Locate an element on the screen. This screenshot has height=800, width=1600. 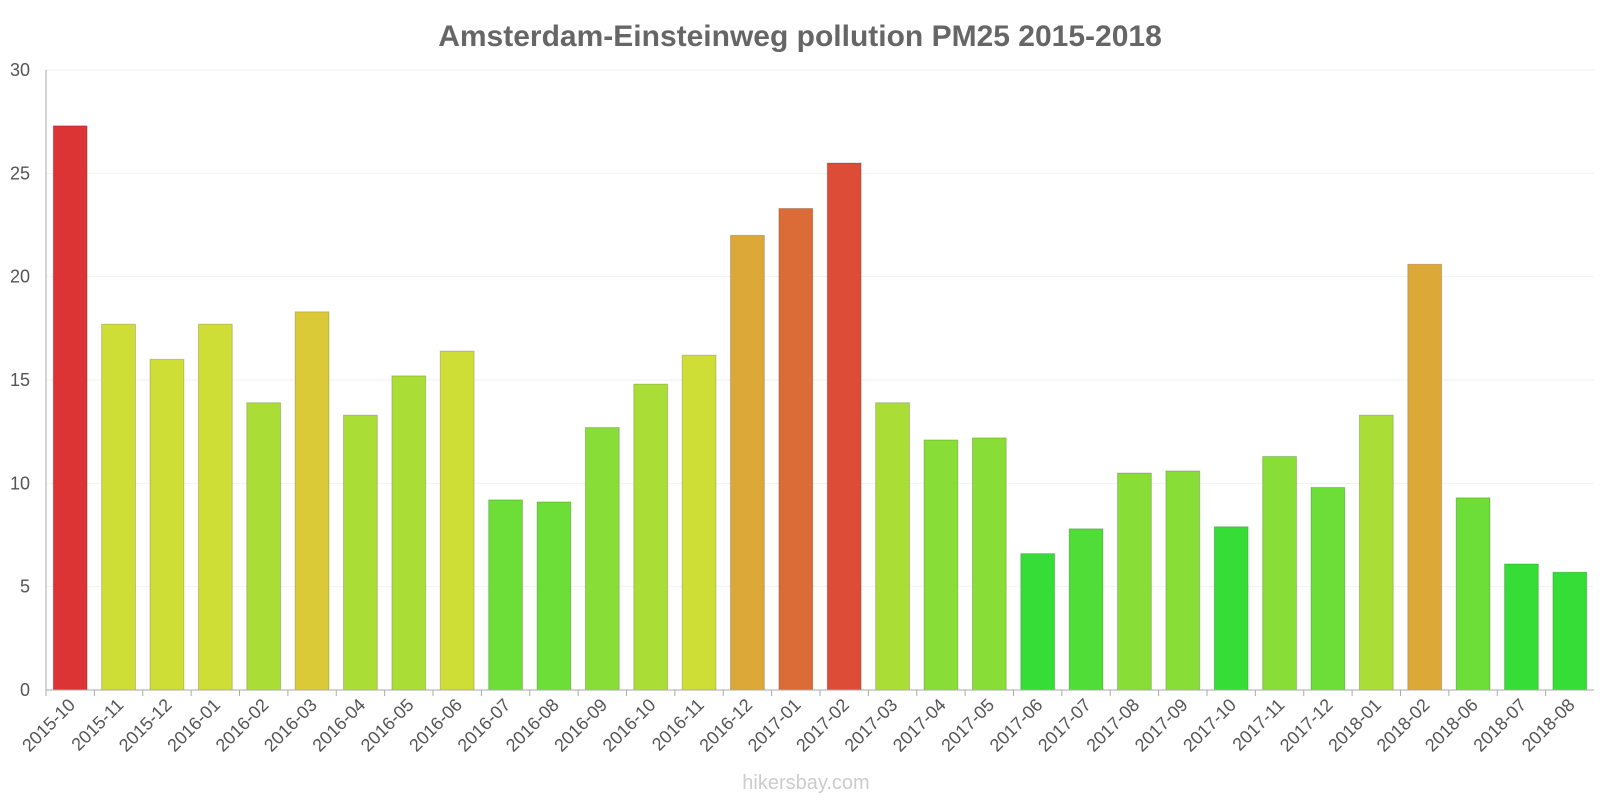
y-tick-labels: 0 5 10 15 20 25 30 is located at coordinates (20, 380).